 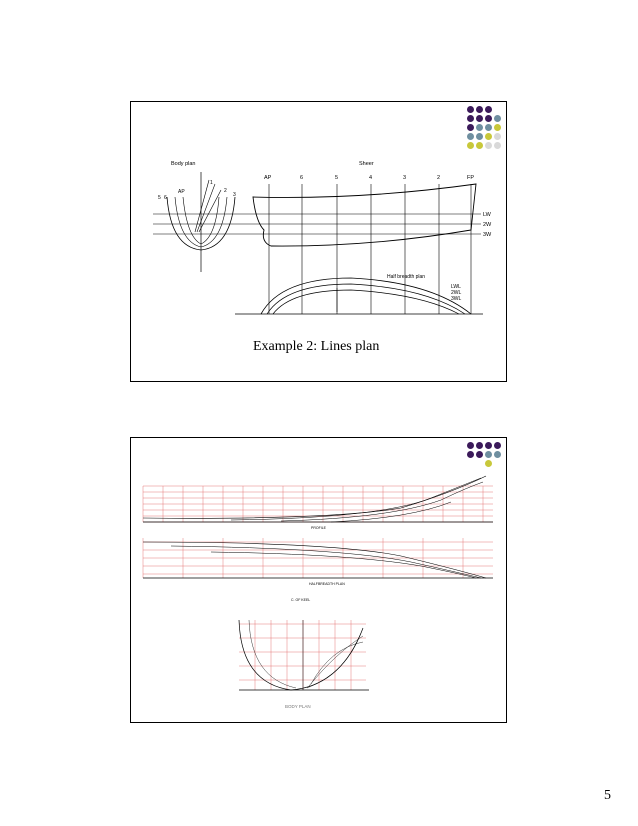 I want to click on page-number: 5, so click(x=607, y=795).